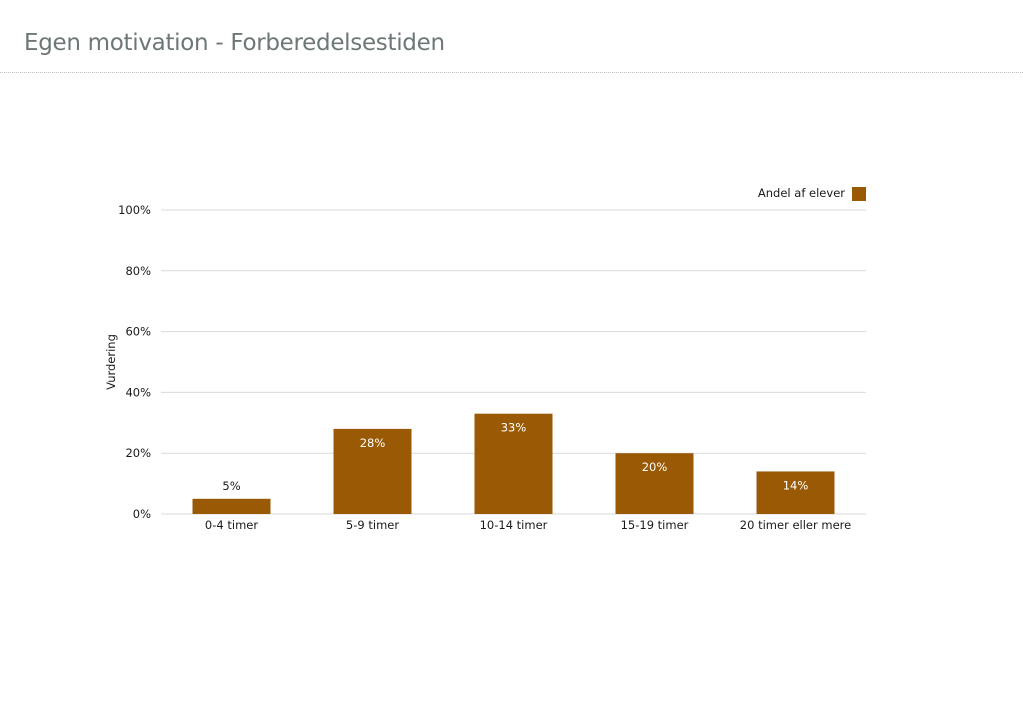  What do you see at coordinates (796, 485) in the screenshot?
I see `bar-data-label: 14%` at bounding box center [796, 485].